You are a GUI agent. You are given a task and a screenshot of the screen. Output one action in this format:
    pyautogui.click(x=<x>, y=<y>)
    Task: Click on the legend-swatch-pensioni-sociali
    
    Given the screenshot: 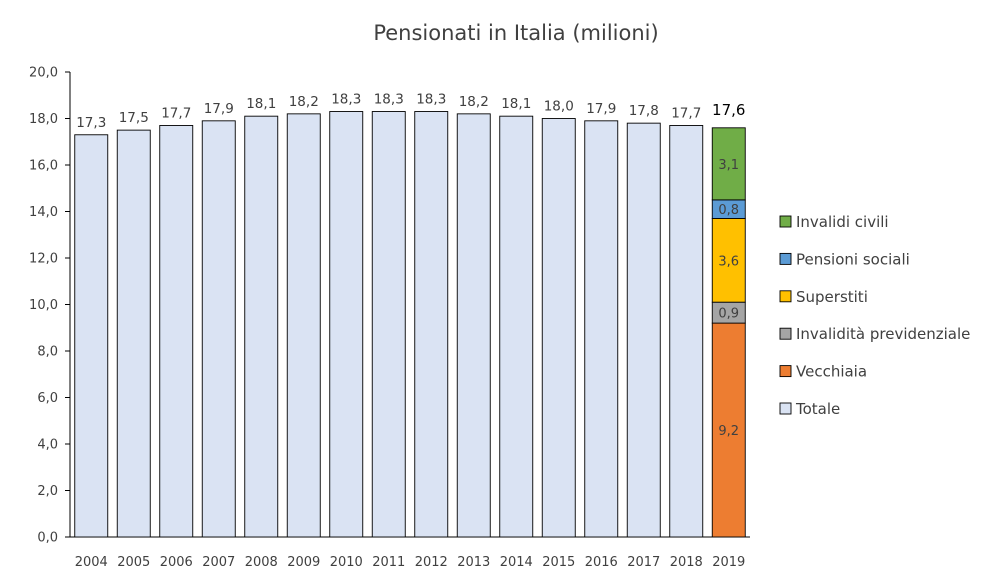 What is the action you would take?
    pyautogui.click(x=785, y=258)
    